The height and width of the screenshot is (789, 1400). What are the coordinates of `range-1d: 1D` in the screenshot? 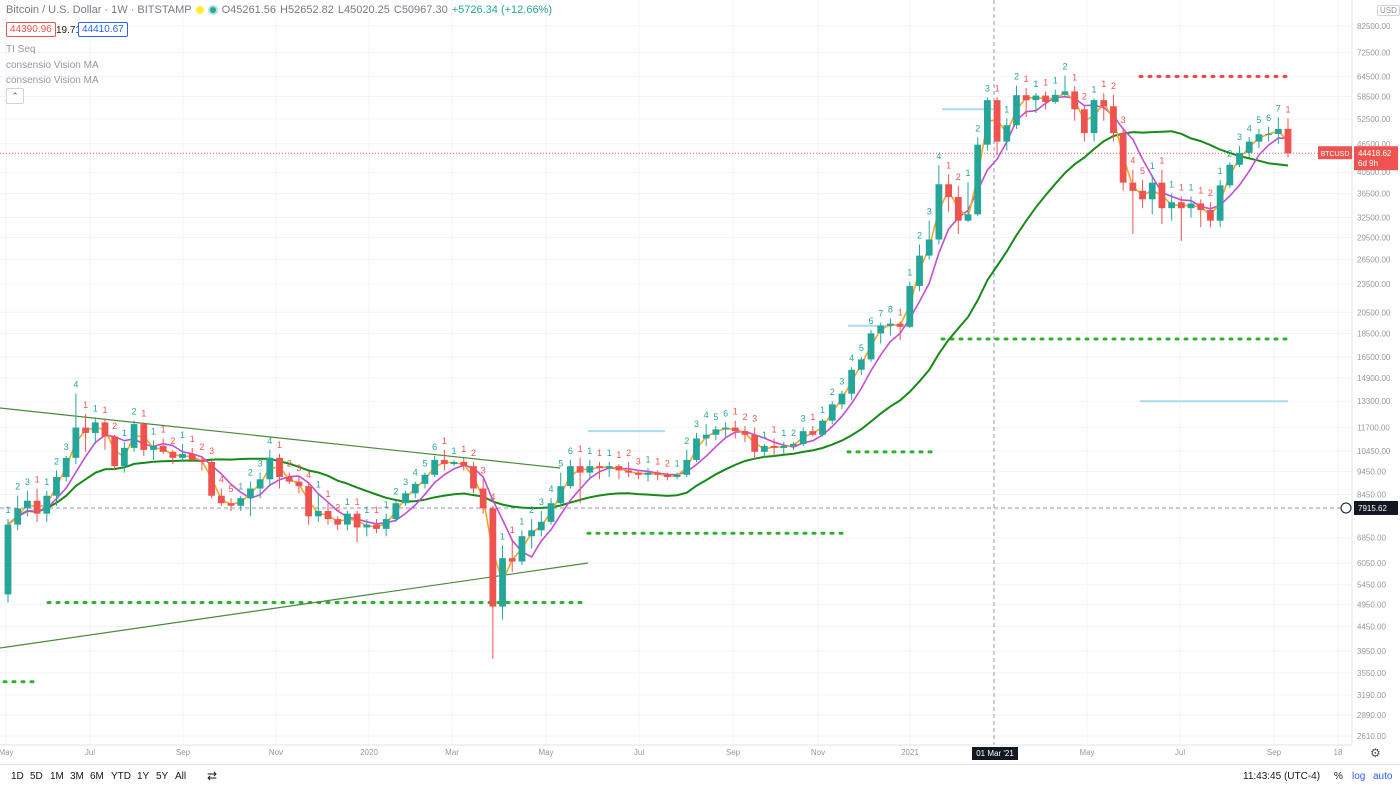 It's located at (17, 776).